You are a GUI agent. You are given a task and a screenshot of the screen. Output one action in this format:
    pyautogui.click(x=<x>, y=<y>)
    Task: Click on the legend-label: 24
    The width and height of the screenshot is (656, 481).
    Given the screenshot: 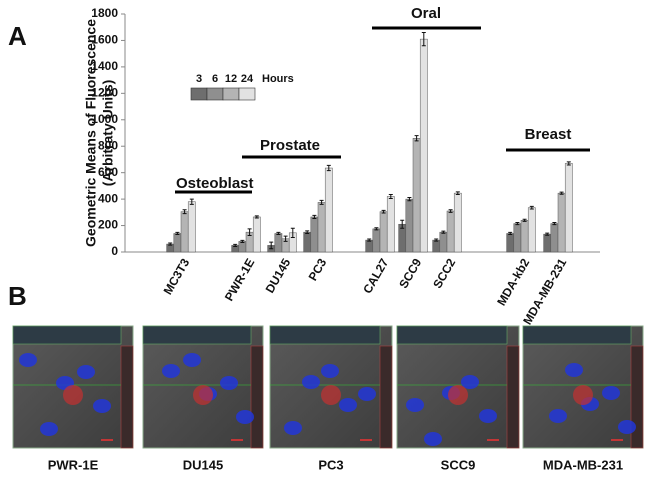 What is the action you would take?
    pyautogui.click(x=247, y=79)
    